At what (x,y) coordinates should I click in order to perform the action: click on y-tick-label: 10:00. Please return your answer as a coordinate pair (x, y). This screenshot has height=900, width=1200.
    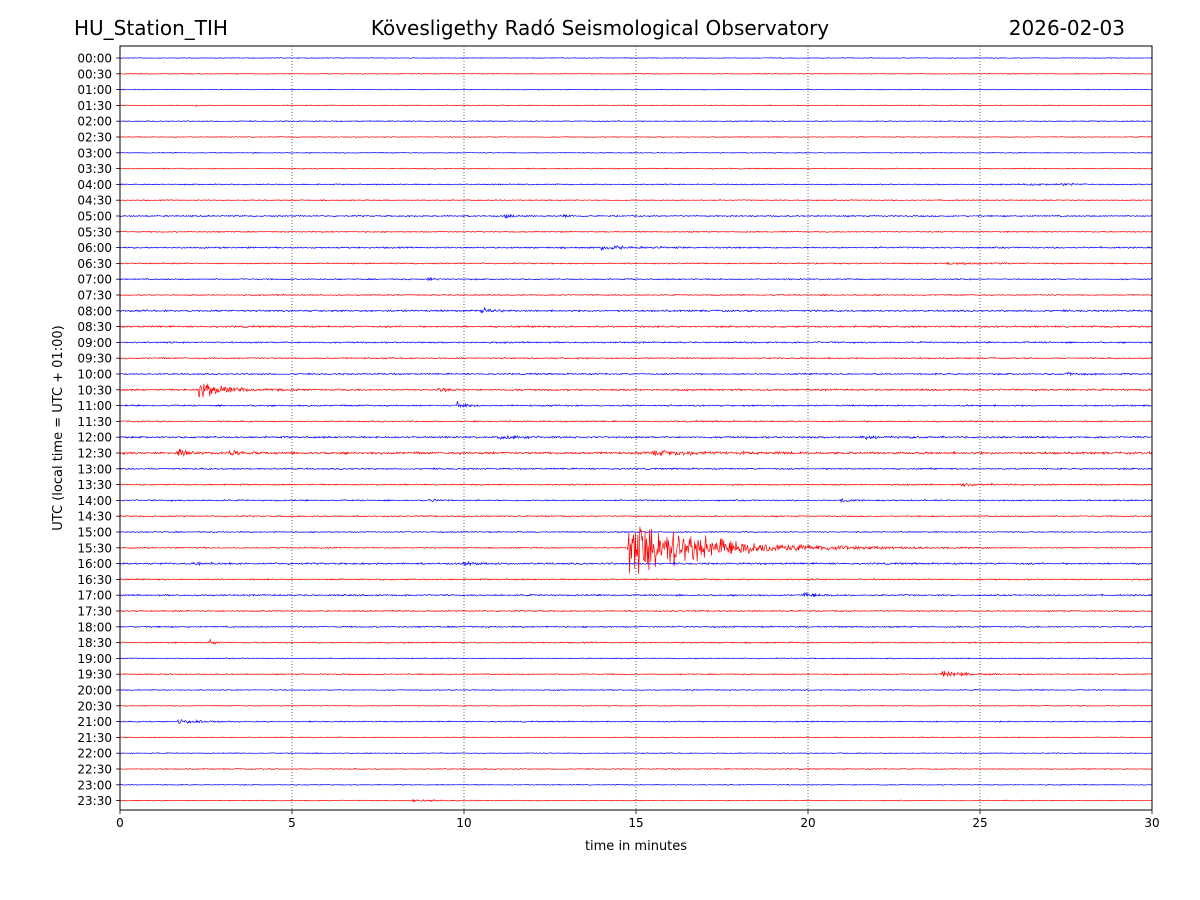
    Looking at the image, I should click on (94, 375).